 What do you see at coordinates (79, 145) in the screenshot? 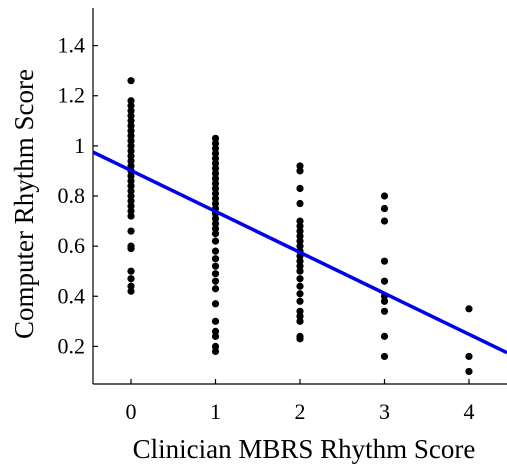
I see `y-tick-label: 1` at bounding box center [79, 145].